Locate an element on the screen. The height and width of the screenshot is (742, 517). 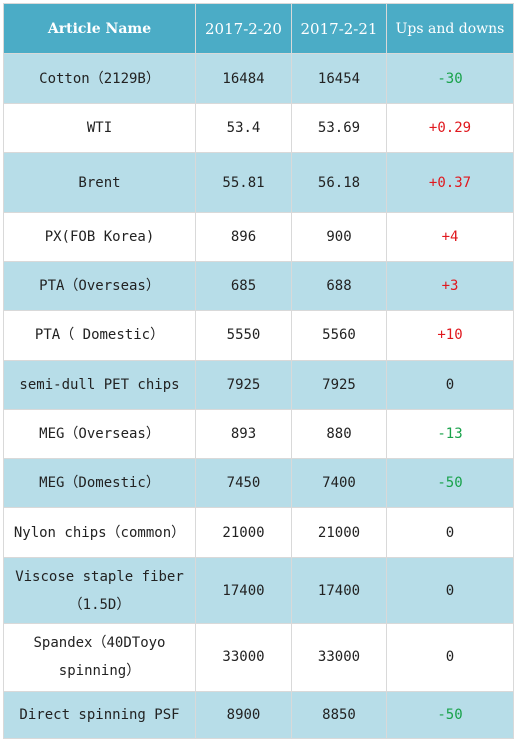
price-2017-2-20-cell: 7925 is located at coordinates (243, 384).